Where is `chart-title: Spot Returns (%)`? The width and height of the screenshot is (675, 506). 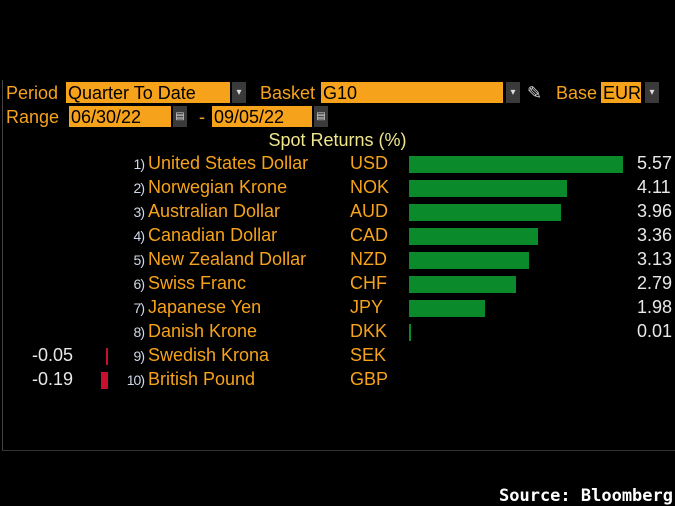
chart-title: Spot Returns (%) is located at coordinates (337, 140).